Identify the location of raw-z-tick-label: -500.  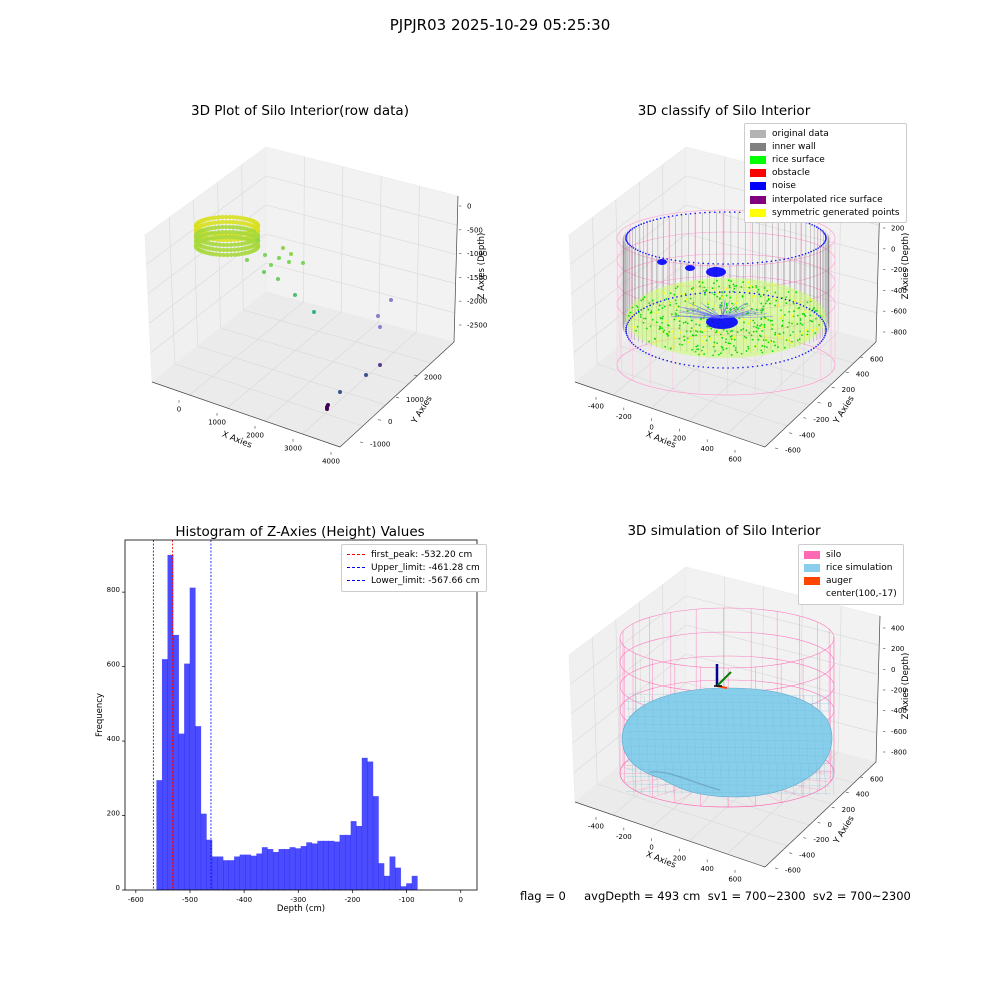
(475, 230).